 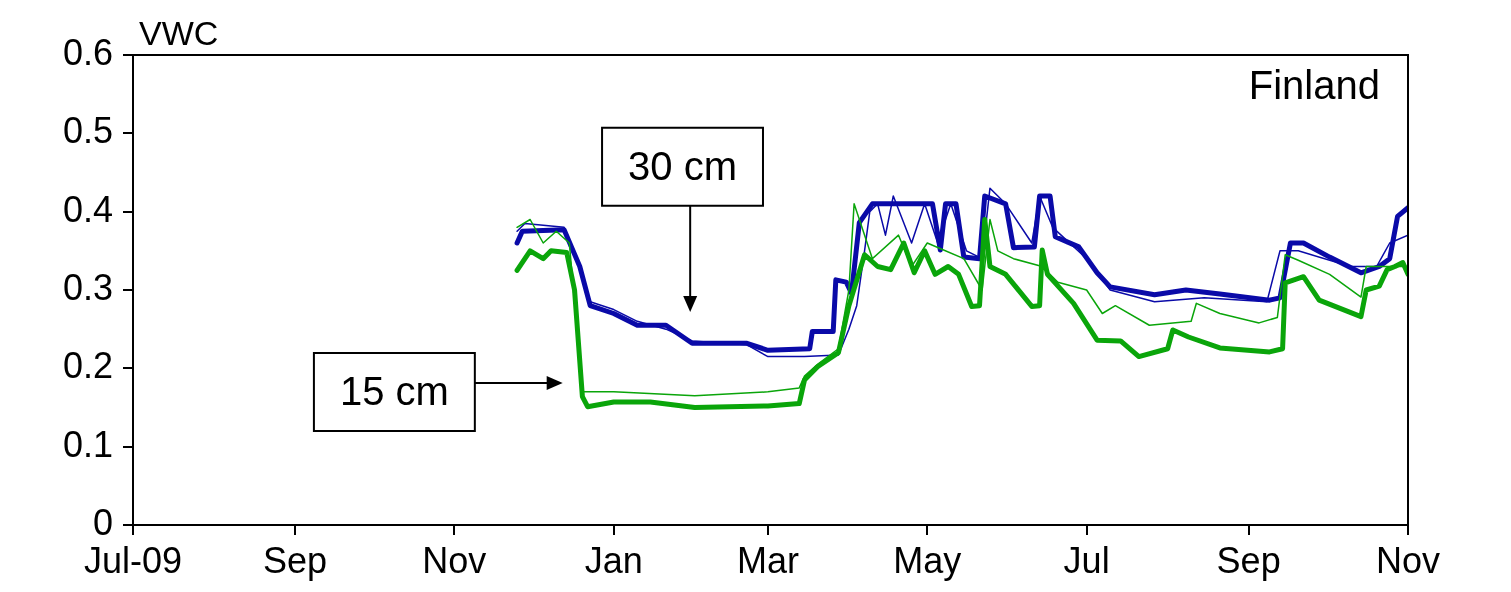 I want to click on y-tick-label: 0.5, so click(x=87, y=131).